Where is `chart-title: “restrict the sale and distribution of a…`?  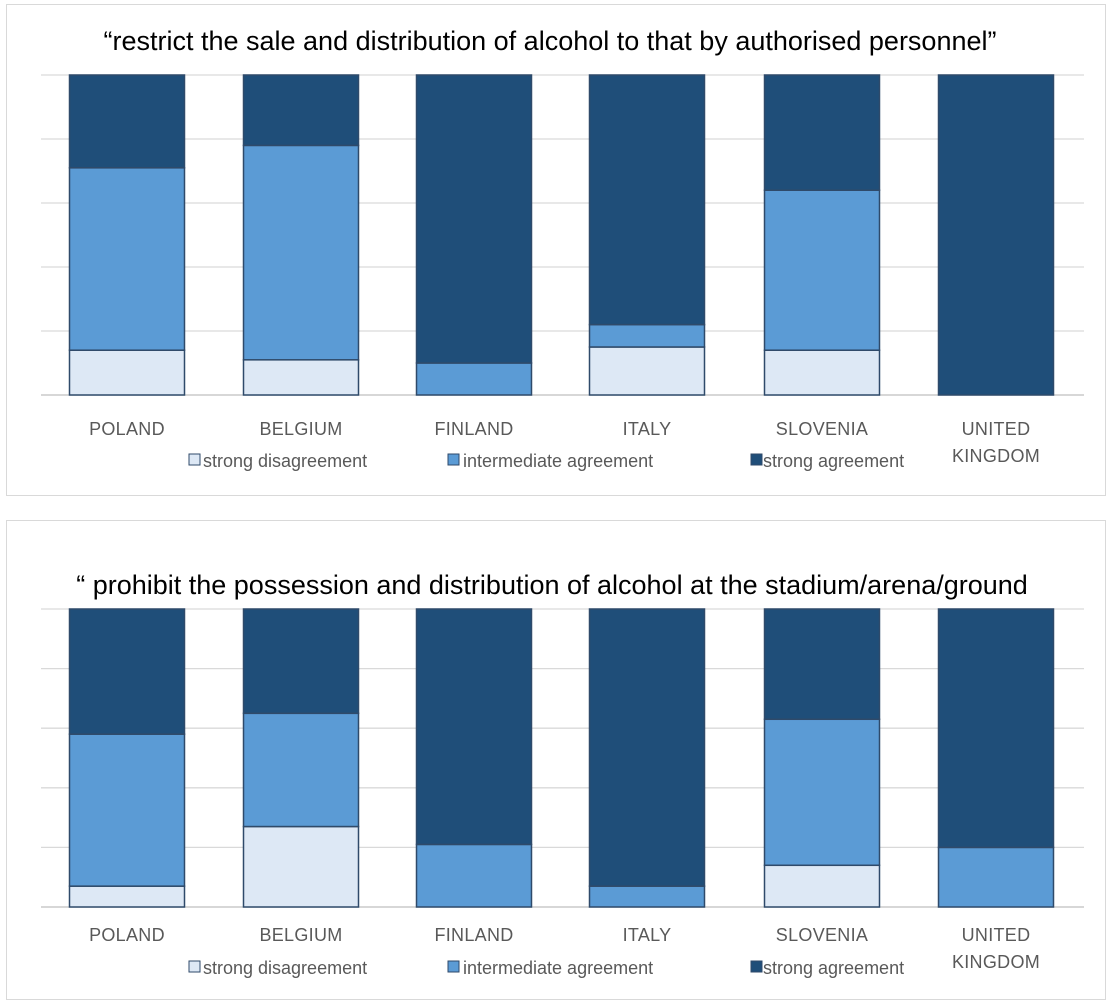 chart-title: “restrict the sale and distribution of a… is located at coordinates (549, 41).